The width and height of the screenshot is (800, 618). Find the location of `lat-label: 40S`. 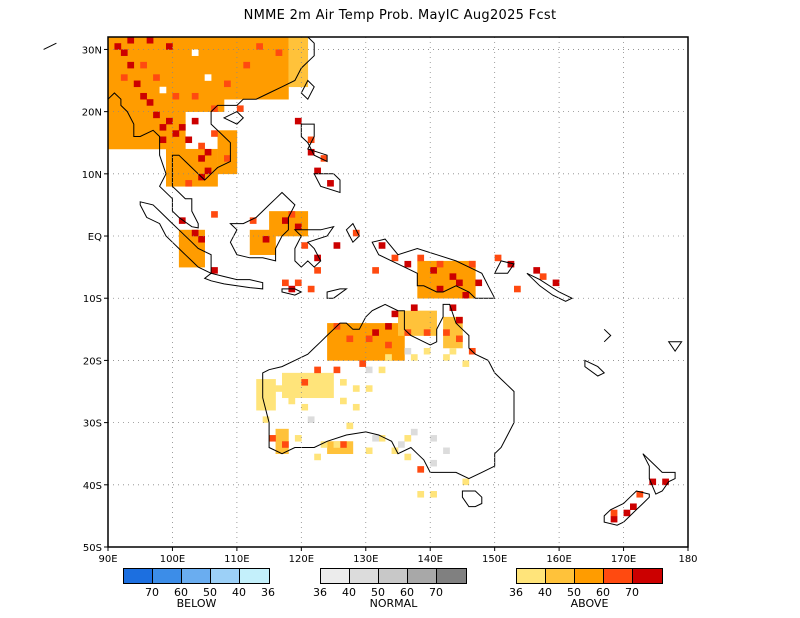

lat-label: 40S is located at coordinates (92, 486).